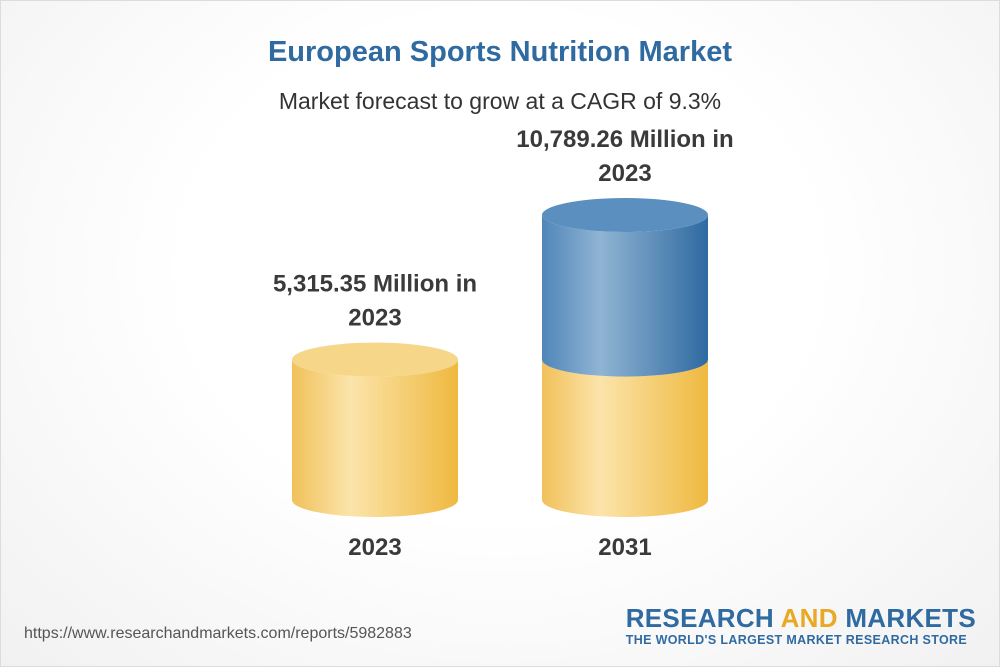  What do you see at coordinates (500, 52) in the screenshot?
I see `chart-title: European Sports Nutrition Market` at bounding box center [500, 52].